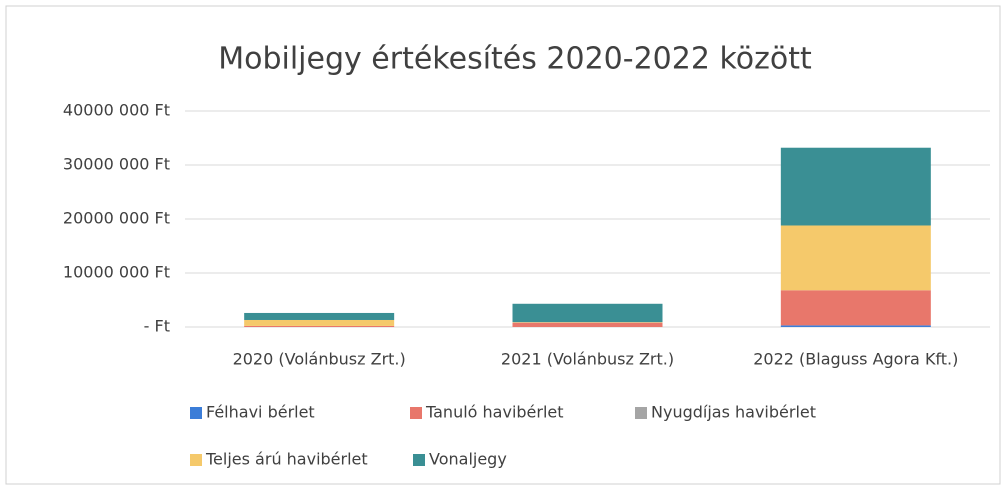 This screenshot has width=1006, height=490. What do you see at coordinates (468, 459) in the screenshot?
I see `legend-label: Vonaljegy` at bounding box center [468, 459].